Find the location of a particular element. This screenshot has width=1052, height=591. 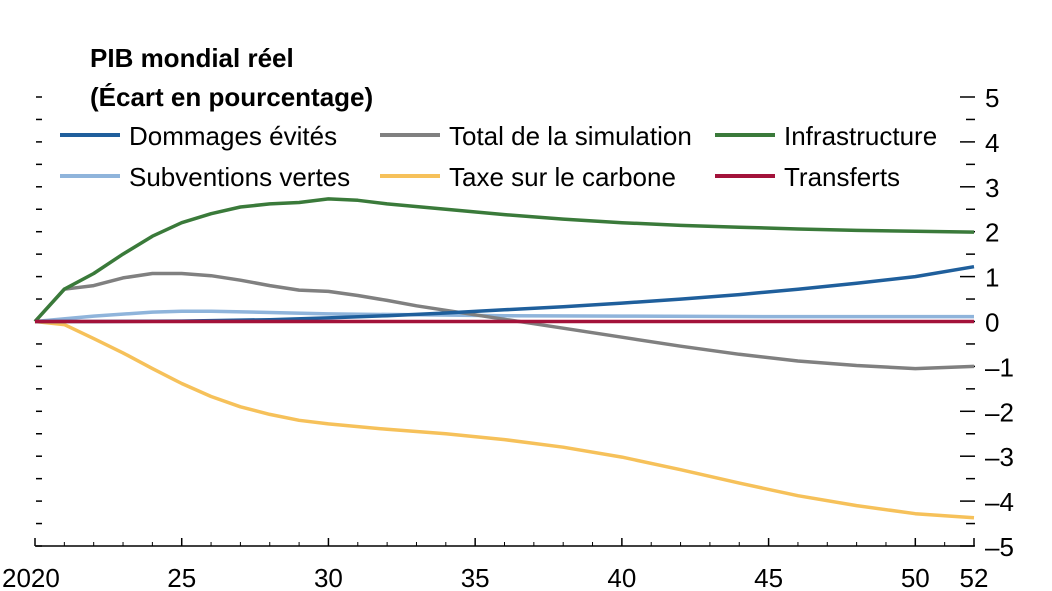

chart-title: PIB mondial réel is located at coordinates (192, 58).